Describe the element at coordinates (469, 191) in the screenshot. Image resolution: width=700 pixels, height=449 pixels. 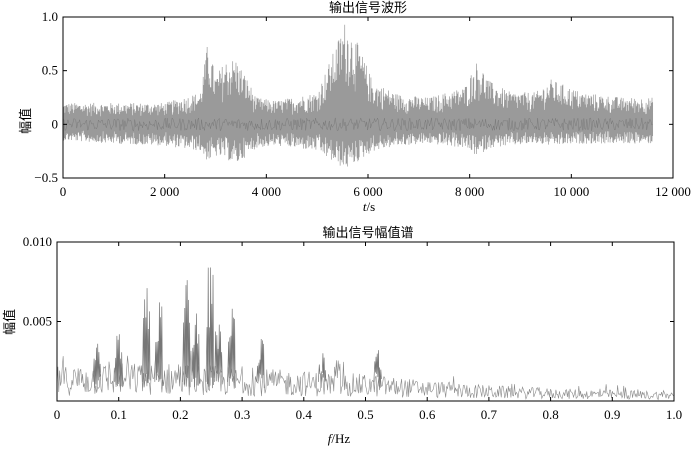
I see `waveform-xtick-label: 8 000` at that location.